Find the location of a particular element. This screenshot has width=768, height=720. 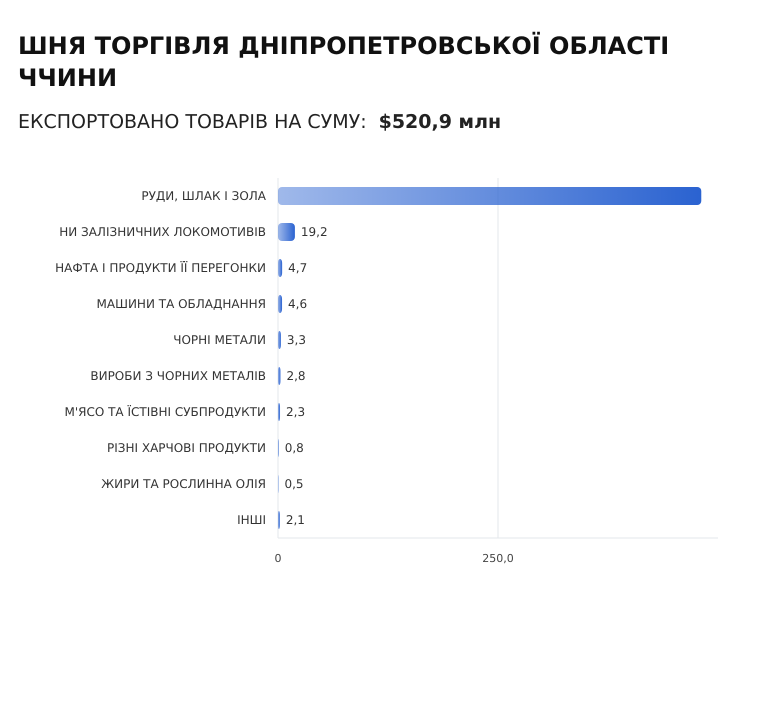

data-label: 3,3 is located at coordinates (296, 340).